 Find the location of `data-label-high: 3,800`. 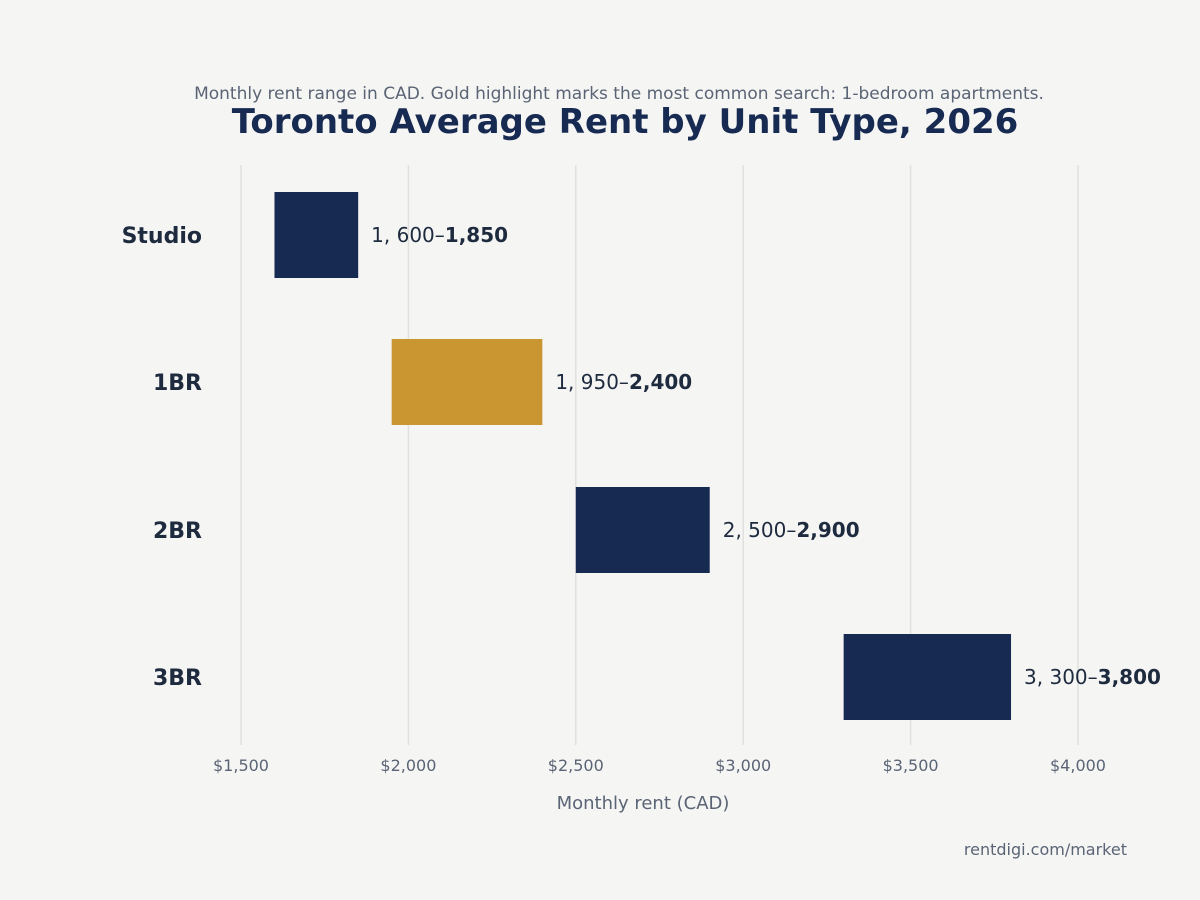

data-label-high: 3,800 is located at coordinates (1129, 677).